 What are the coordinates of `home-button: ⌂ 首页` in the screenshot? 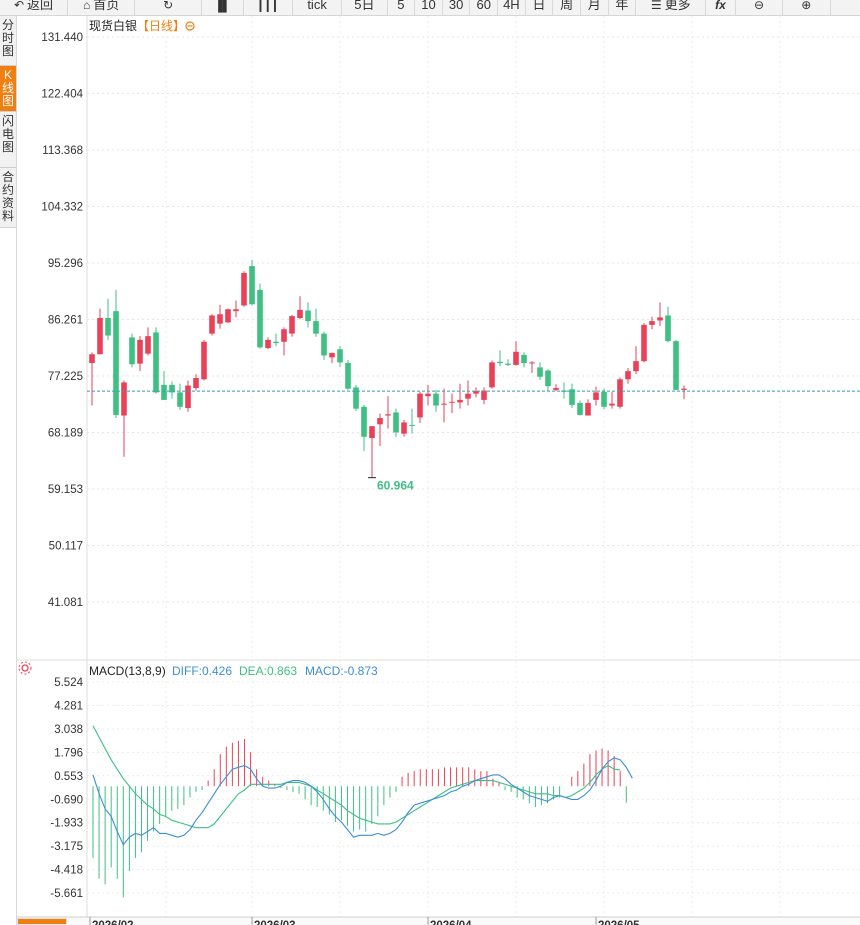 It's located at (102, 7).